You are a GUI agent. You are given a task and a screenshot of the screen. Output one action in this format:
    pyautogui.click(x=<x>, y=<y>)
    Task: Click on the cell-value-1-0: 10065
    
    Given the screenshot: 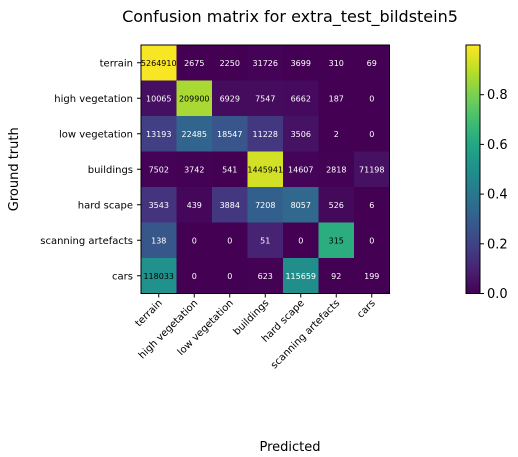 What is the action you would take?
    pyautogui.click(x=158, y=98)
    